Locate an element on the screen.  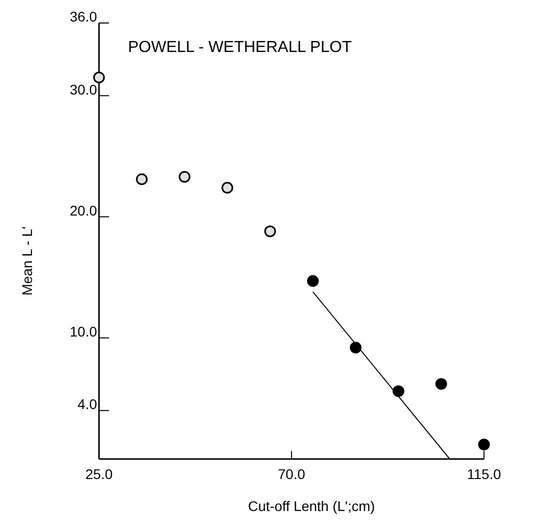
x-tick-label: 70.0 is located at coordinates (292, 474).